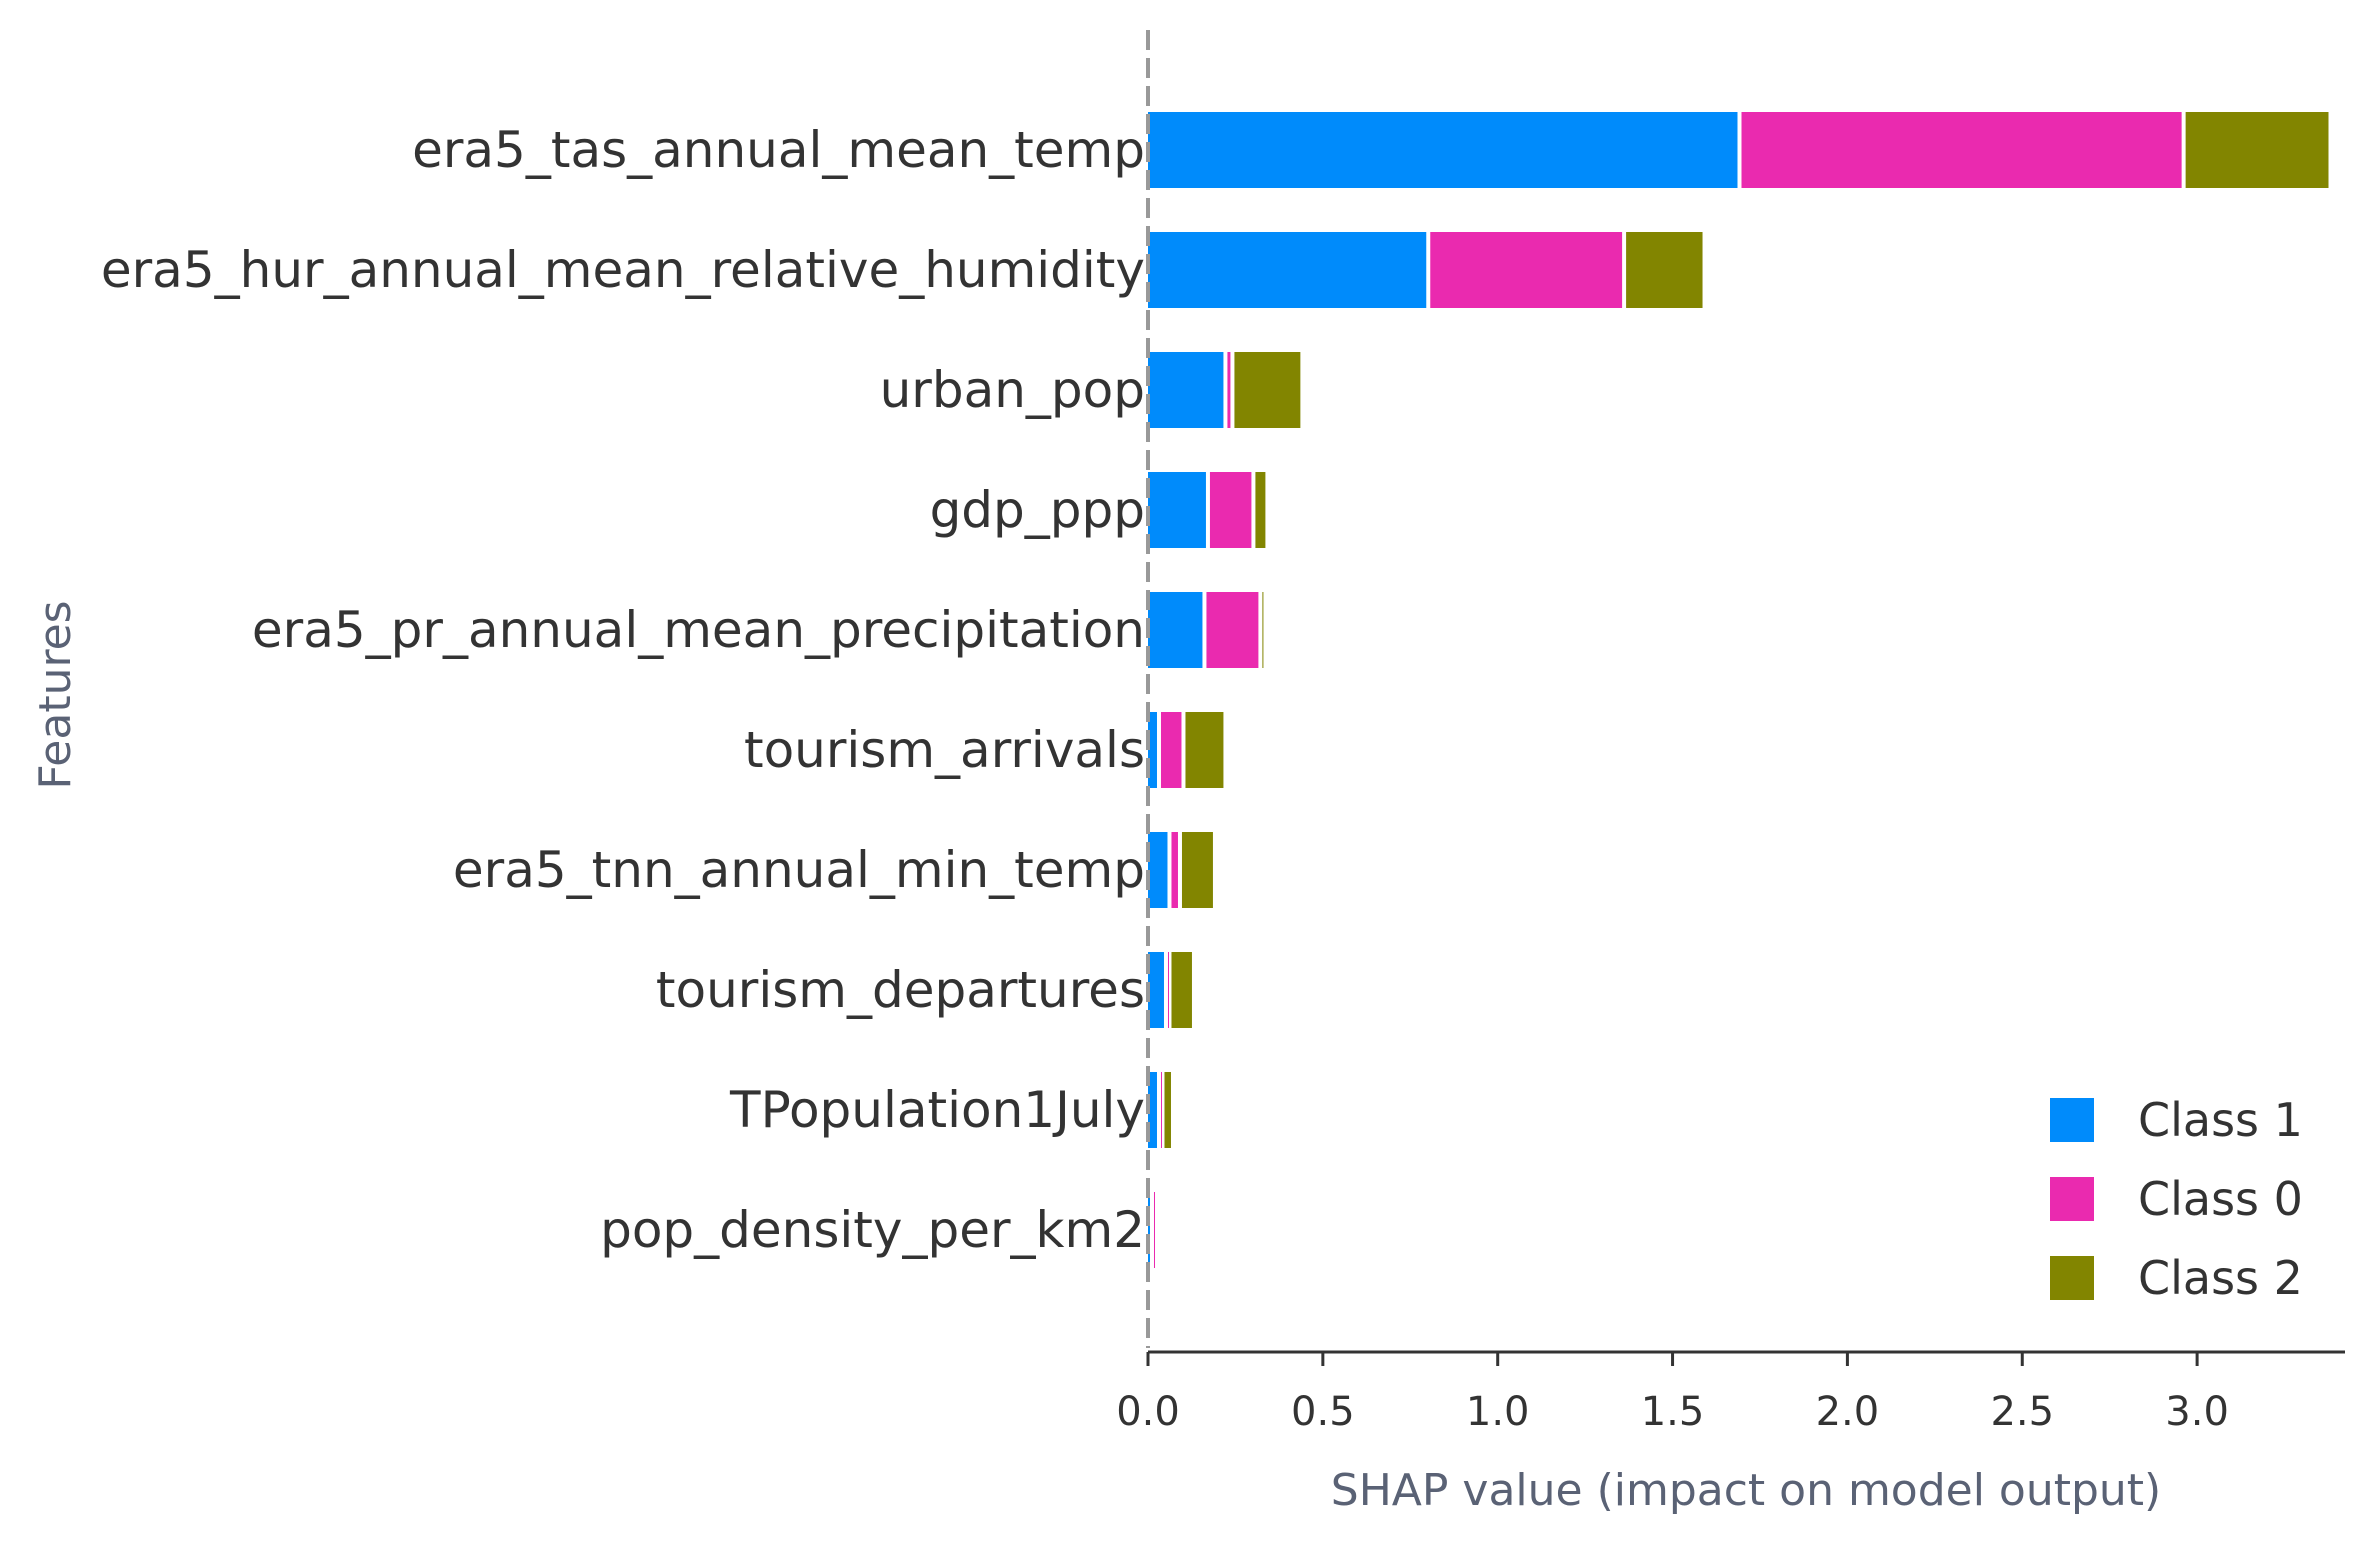  I want to click on x-tick-label: 1.0, so click(1498, 1412).